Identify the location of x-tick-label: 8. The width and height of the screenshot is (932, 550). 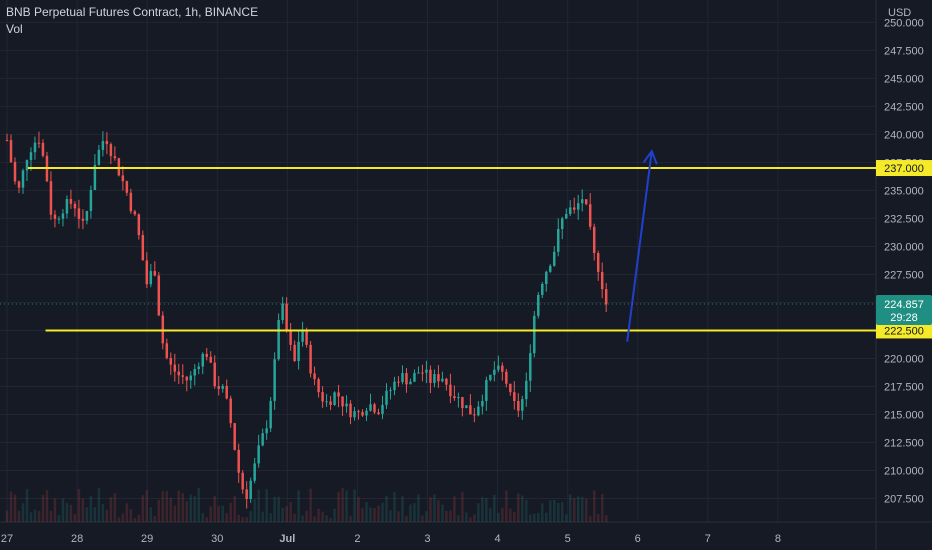
(778, 539).